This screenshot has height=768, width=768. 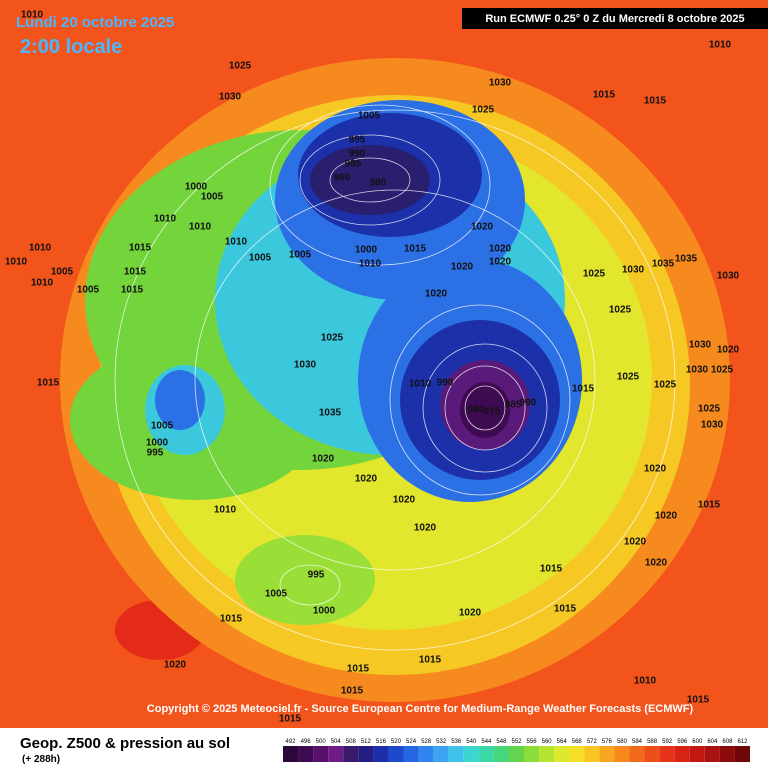 I want to click on colorbar-label: 492, so click(x=291, y=742).